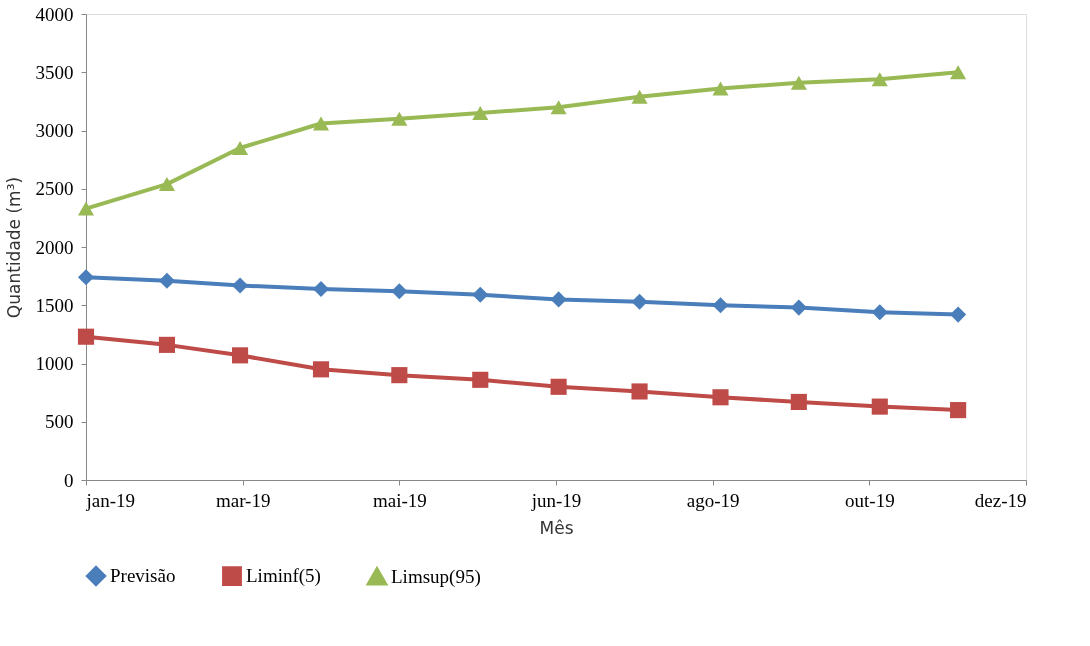  I want to click on x-tick-label: jun-19, so click(556, 500).